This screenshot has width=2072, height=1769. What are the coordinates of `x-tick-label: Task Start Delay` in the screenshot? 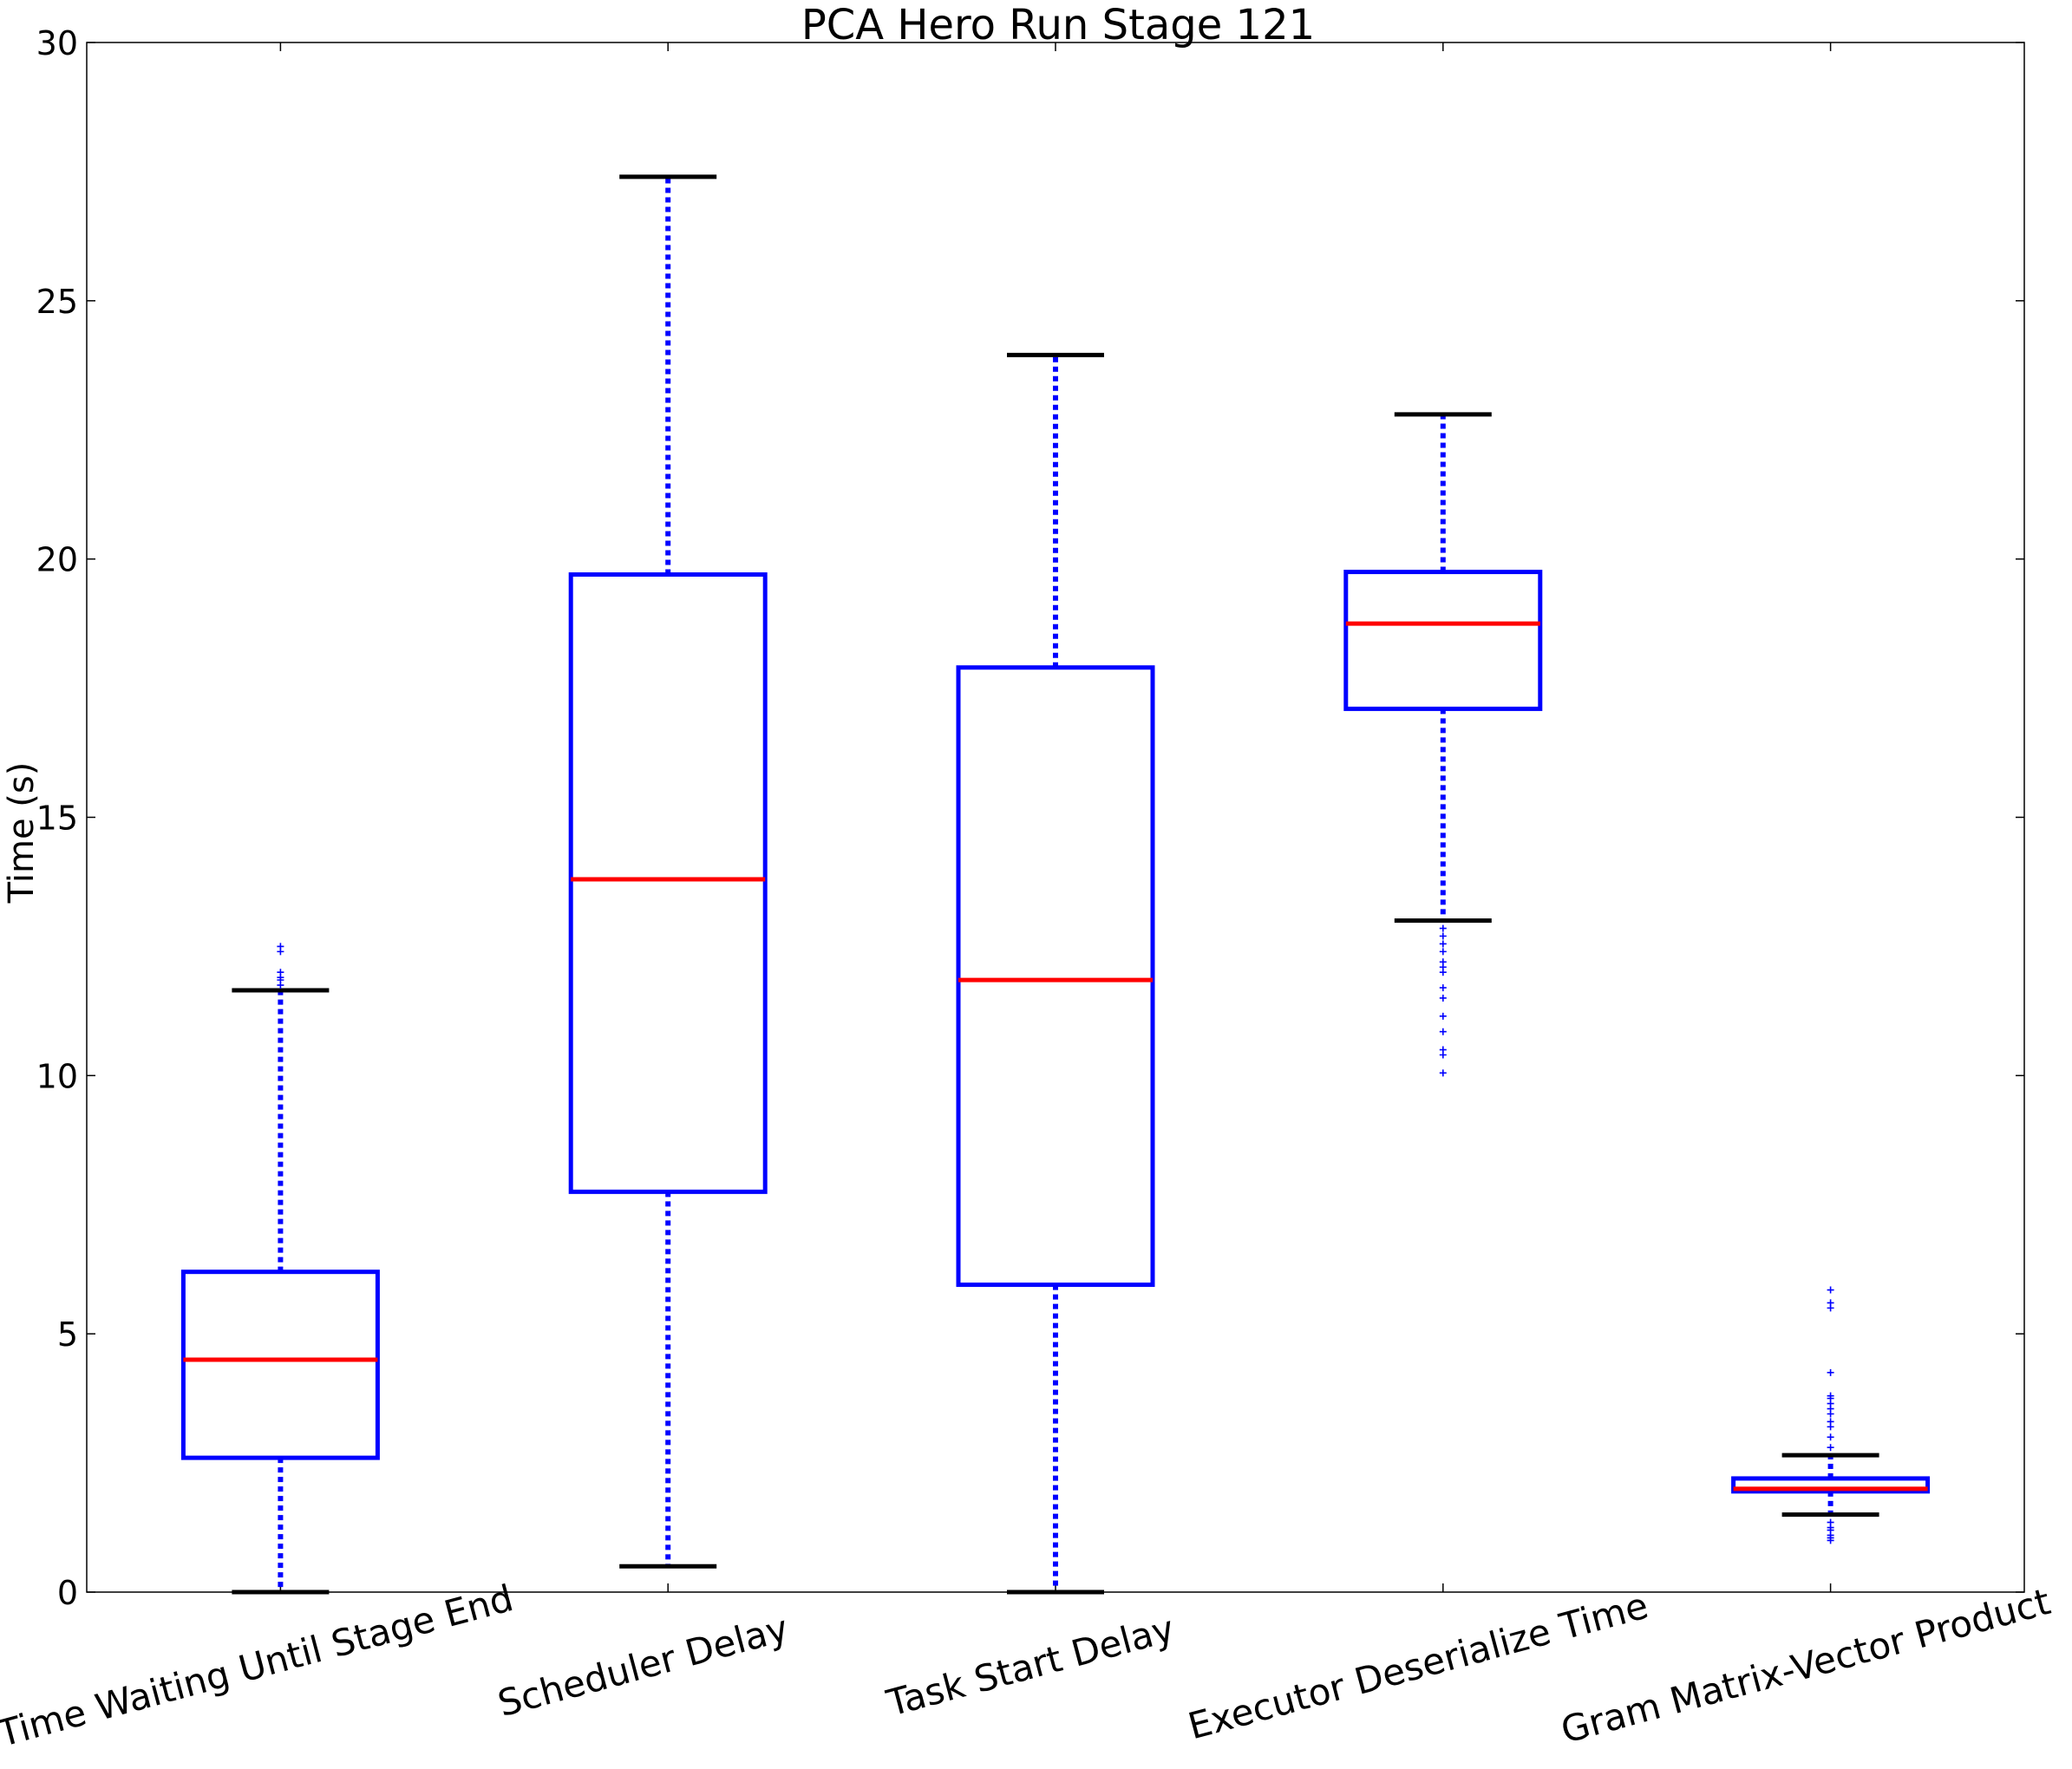 It's located at (1031, 1666).